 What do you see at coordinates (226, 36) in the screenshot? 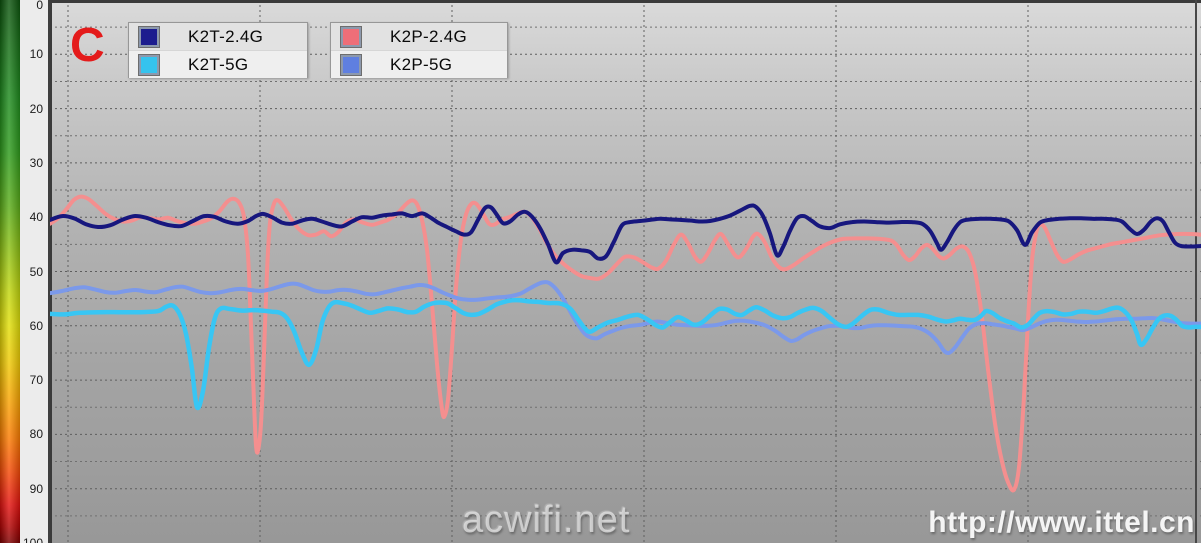
I see `legend-label-k2t-2.4g: K2T-2.4G` at bounding box center [226, 36].